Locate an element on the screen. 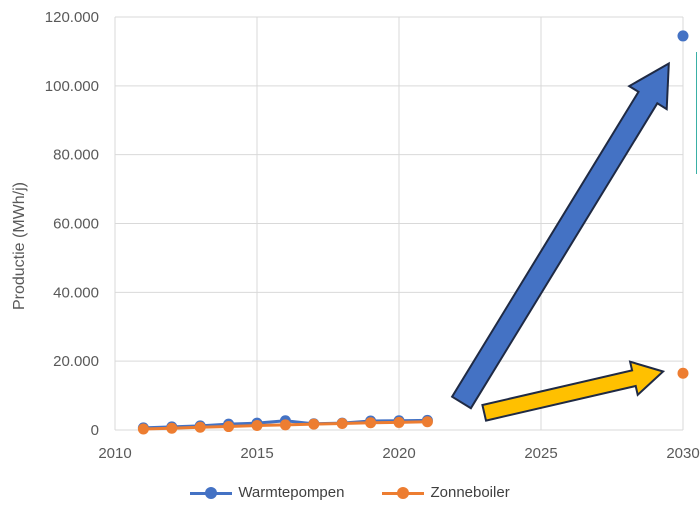 This screenshot has width=700, height=505. y-tick-label: 40.000 is located at coordinates (76, 292).